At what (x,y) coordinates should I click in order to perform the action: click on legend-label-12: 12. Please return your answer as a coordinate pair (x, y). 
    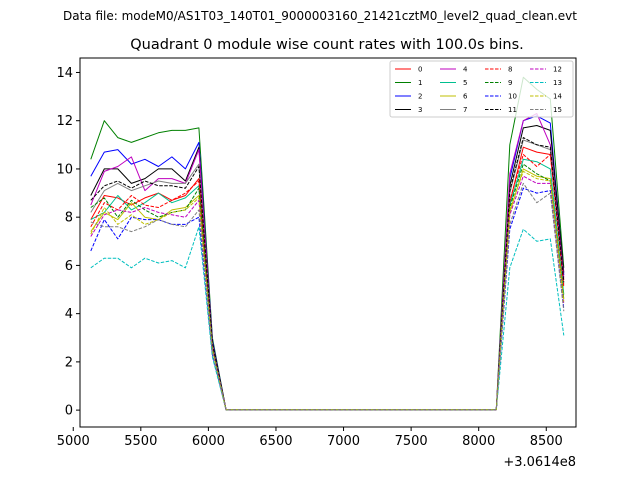
    Looking at the image, I should click on (557, 70).